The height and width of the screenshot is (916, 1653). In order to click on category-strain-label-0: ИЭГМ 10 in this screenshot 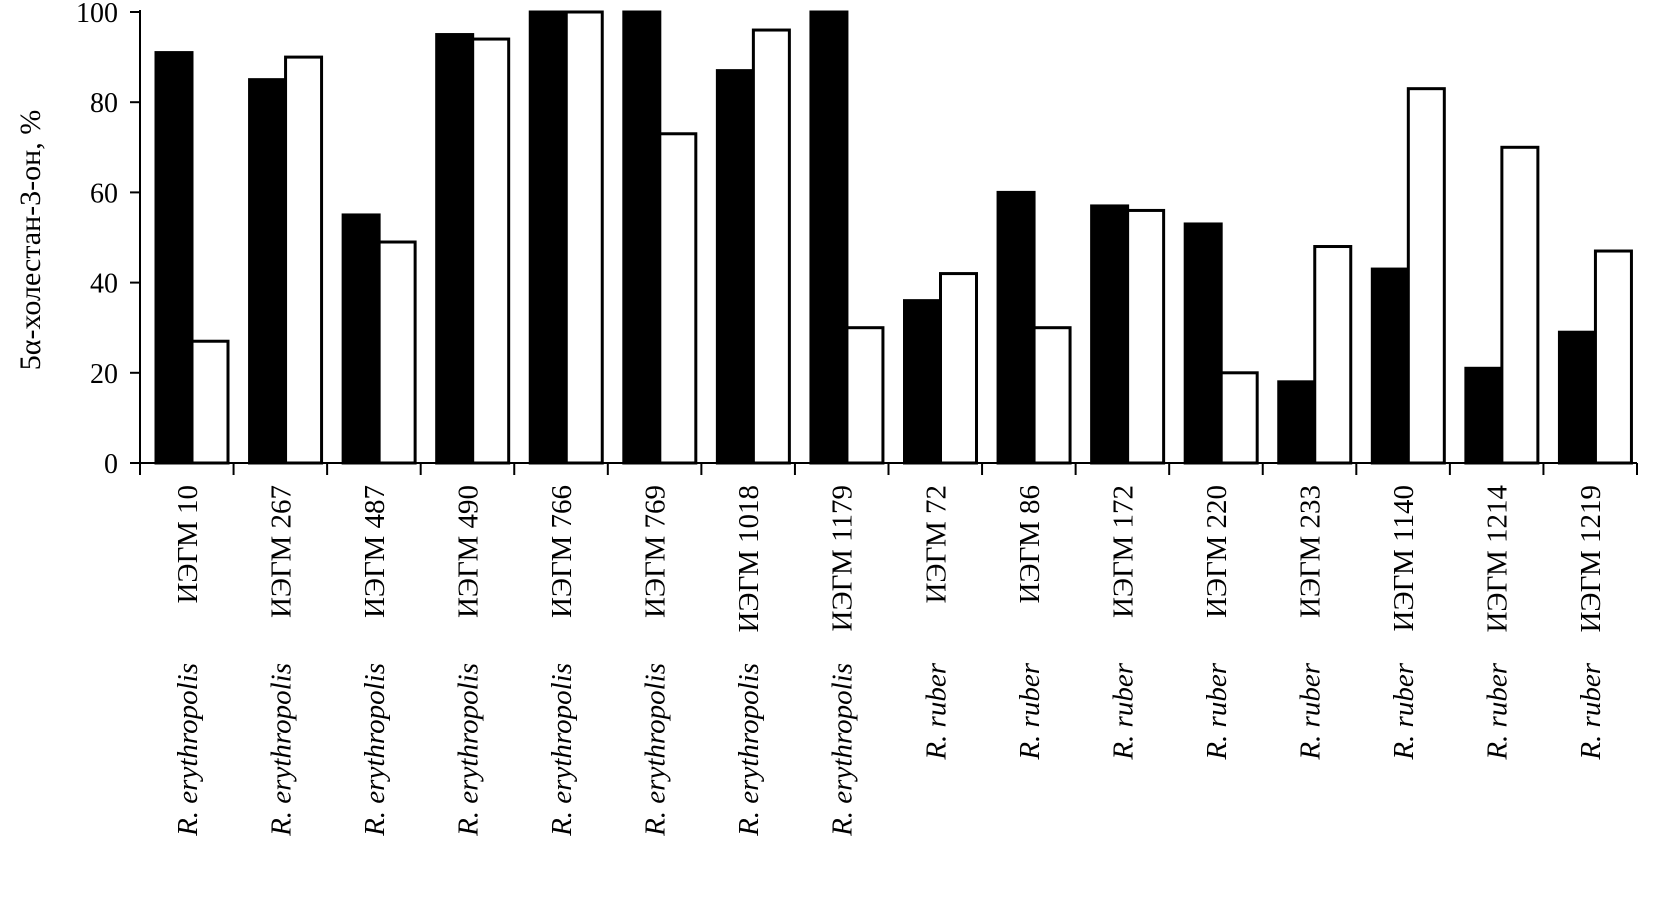, I will do `click(188, 544)`.